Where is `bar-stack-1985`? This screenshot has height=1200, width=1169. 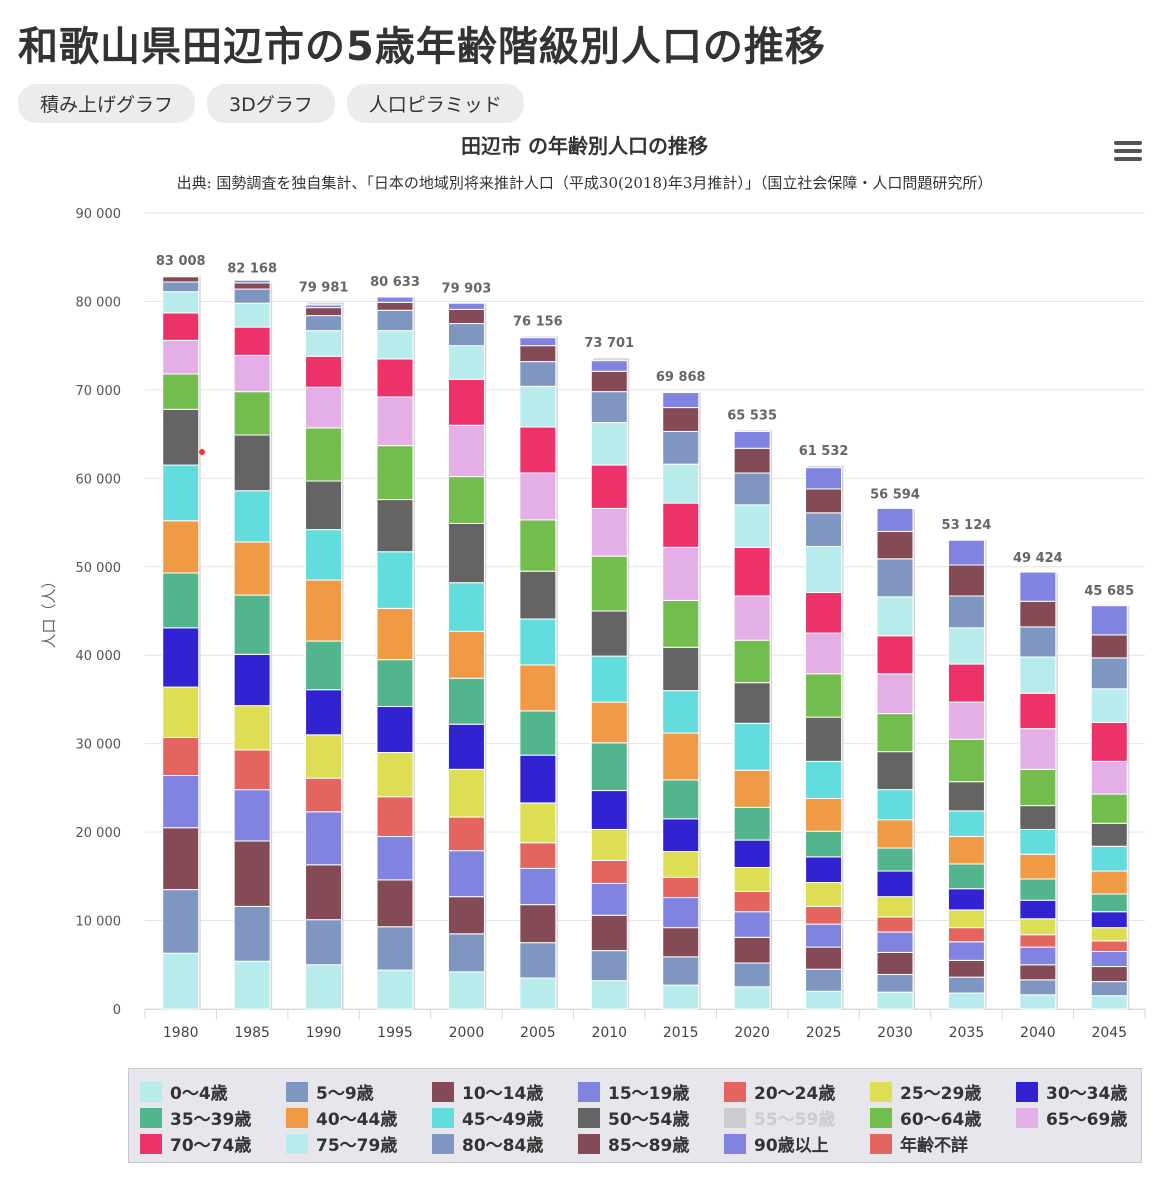
bar-stack-1985 is located at coordinates (253, 645).